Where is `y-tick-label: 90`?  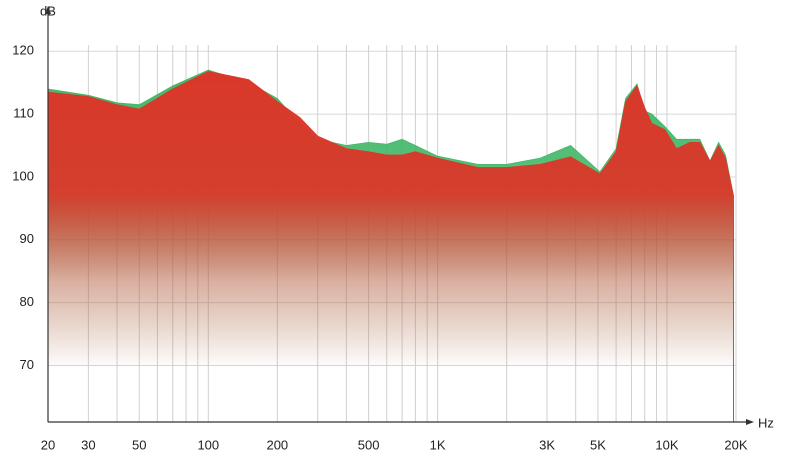 y-tick-label: 90 is located at coordinates (27, 238).